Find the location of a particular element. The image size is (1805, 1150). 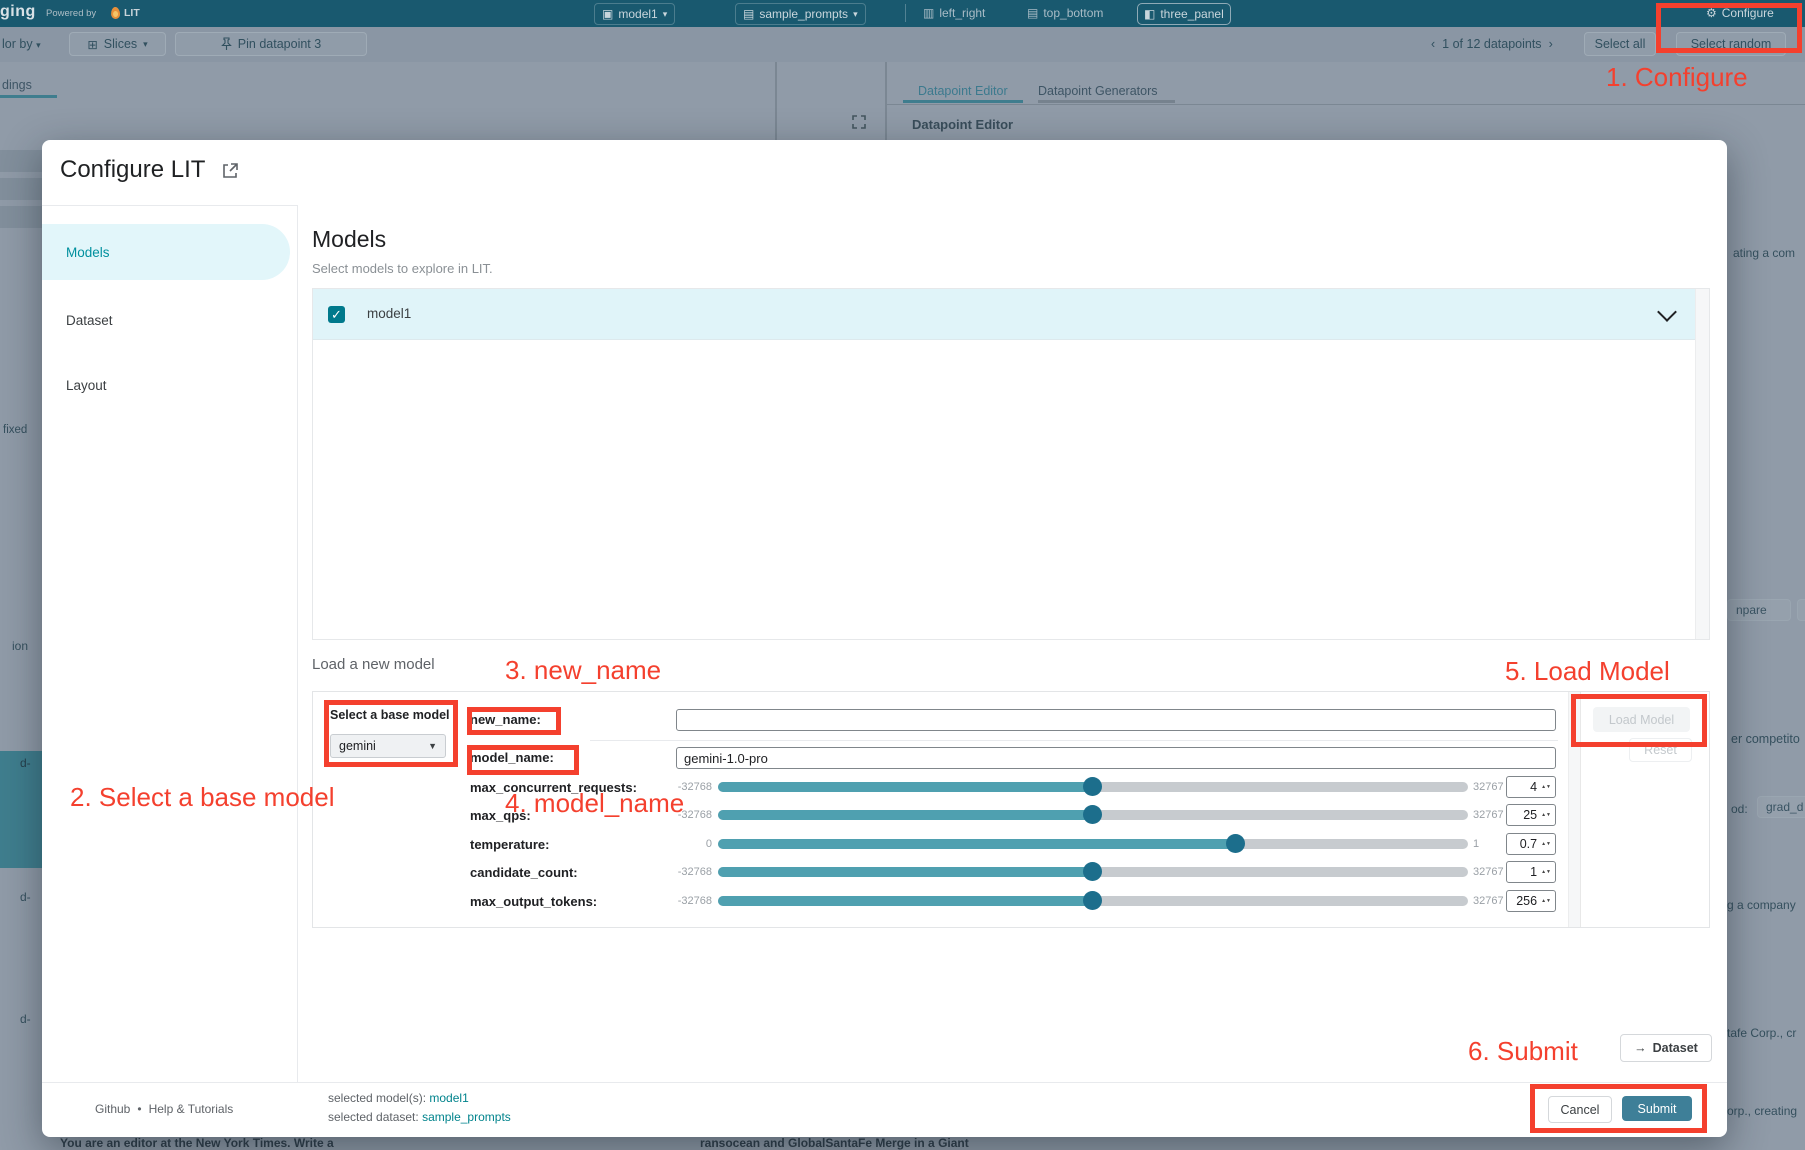

slider-value-stepper: 256 ▲▼ is located at coordinates (1531, 901).